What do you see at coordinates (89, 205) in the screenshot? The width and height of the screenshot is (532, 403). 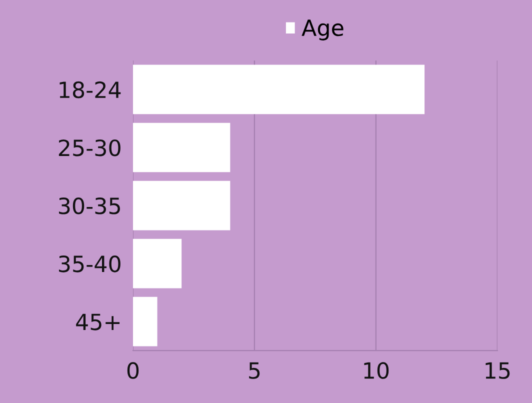 I see `y-tick-label: 30-35` at bounding box center [89, 205].